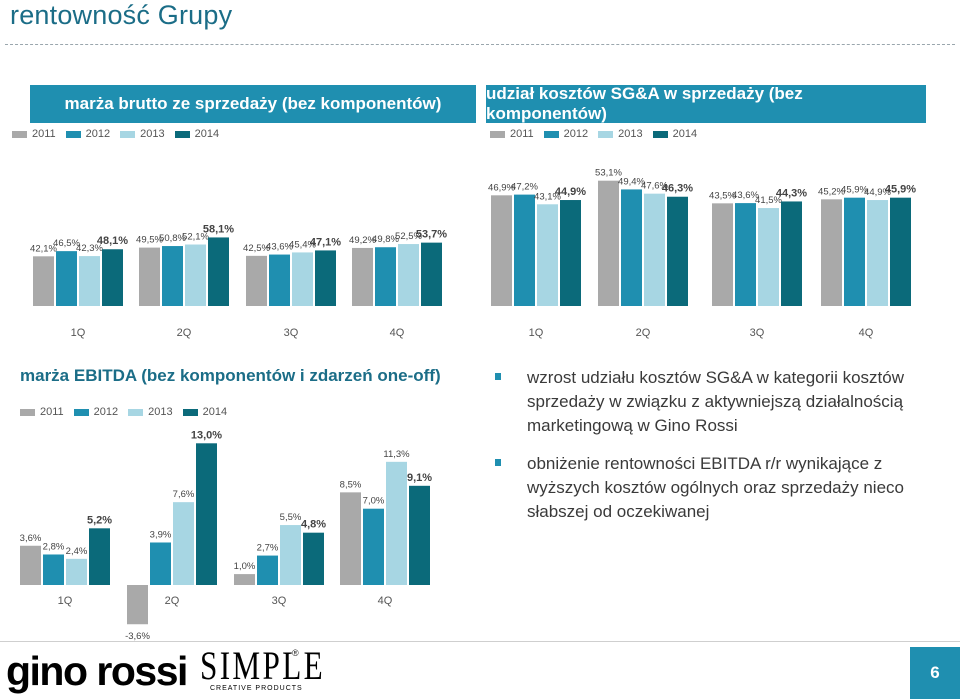  What do you see at coordinates (267, 570) in the screenshot?
I see `ebitda-bar-2012-3Q` at bounding box center [267, 570].